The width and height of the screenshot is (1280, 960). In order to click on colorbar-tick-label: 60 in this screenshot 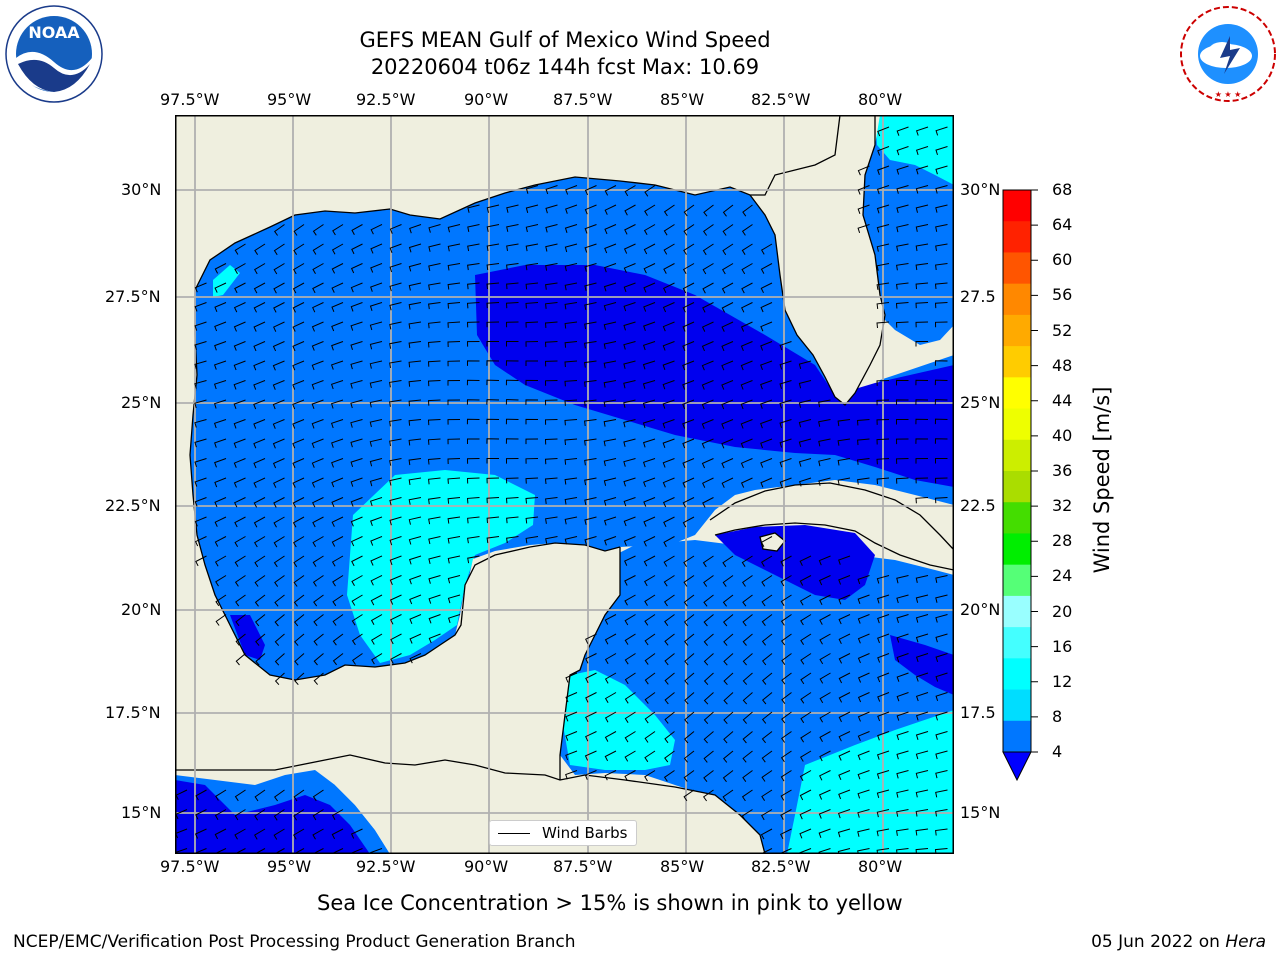, I will do `click(1062, 260)`.